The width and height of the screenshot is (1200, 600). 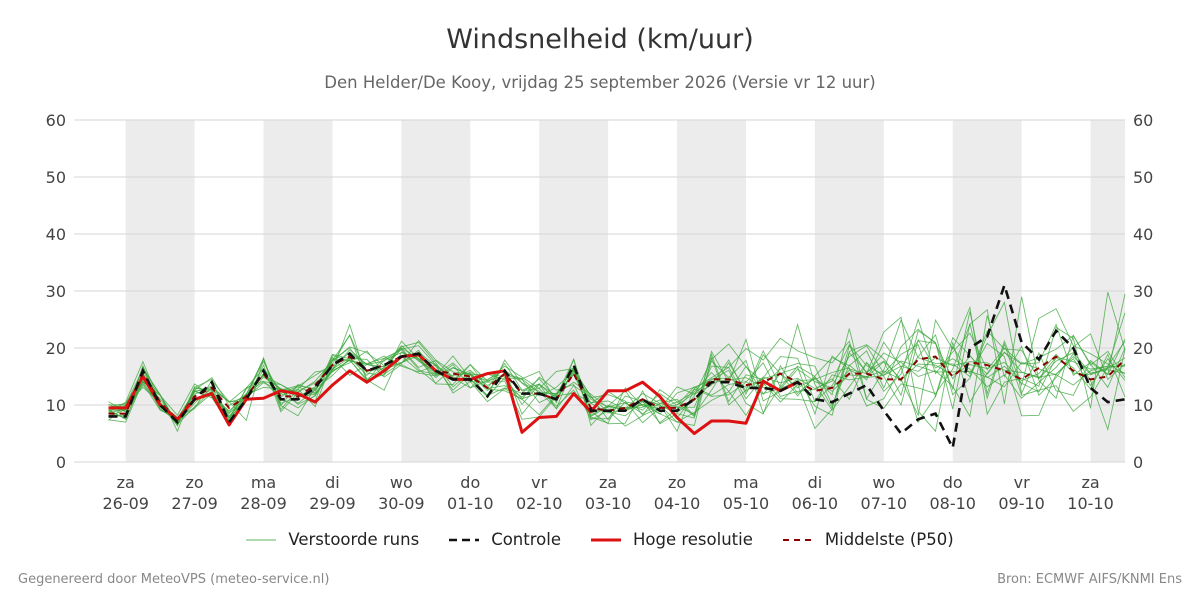 What do you see at coordinates (889, 539) in the screenshot?
I see `legend-label-median: Middelste (P50)` at bounding box center [889, 539].